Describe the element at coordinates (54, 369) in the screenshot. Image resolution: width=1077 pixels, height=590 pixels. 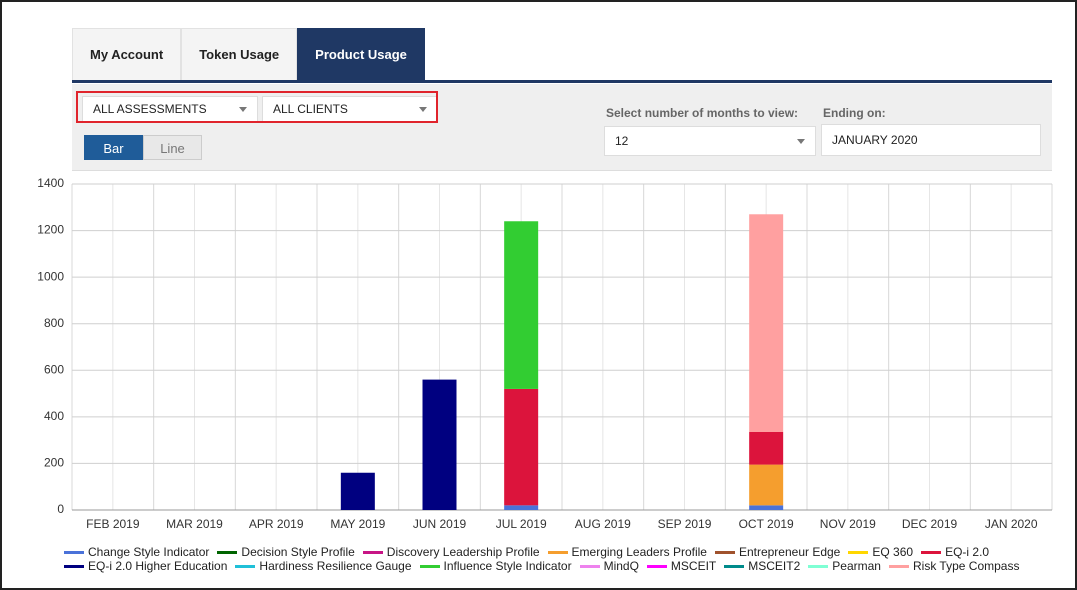
I see `y-tick-label: 600` at that location.